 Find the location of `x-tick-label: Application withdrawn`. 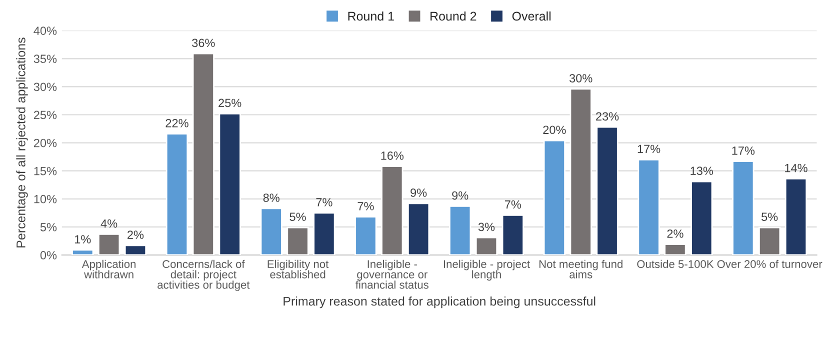

x-tick-label: Application withdrawn is located at coordinates (109, 269).